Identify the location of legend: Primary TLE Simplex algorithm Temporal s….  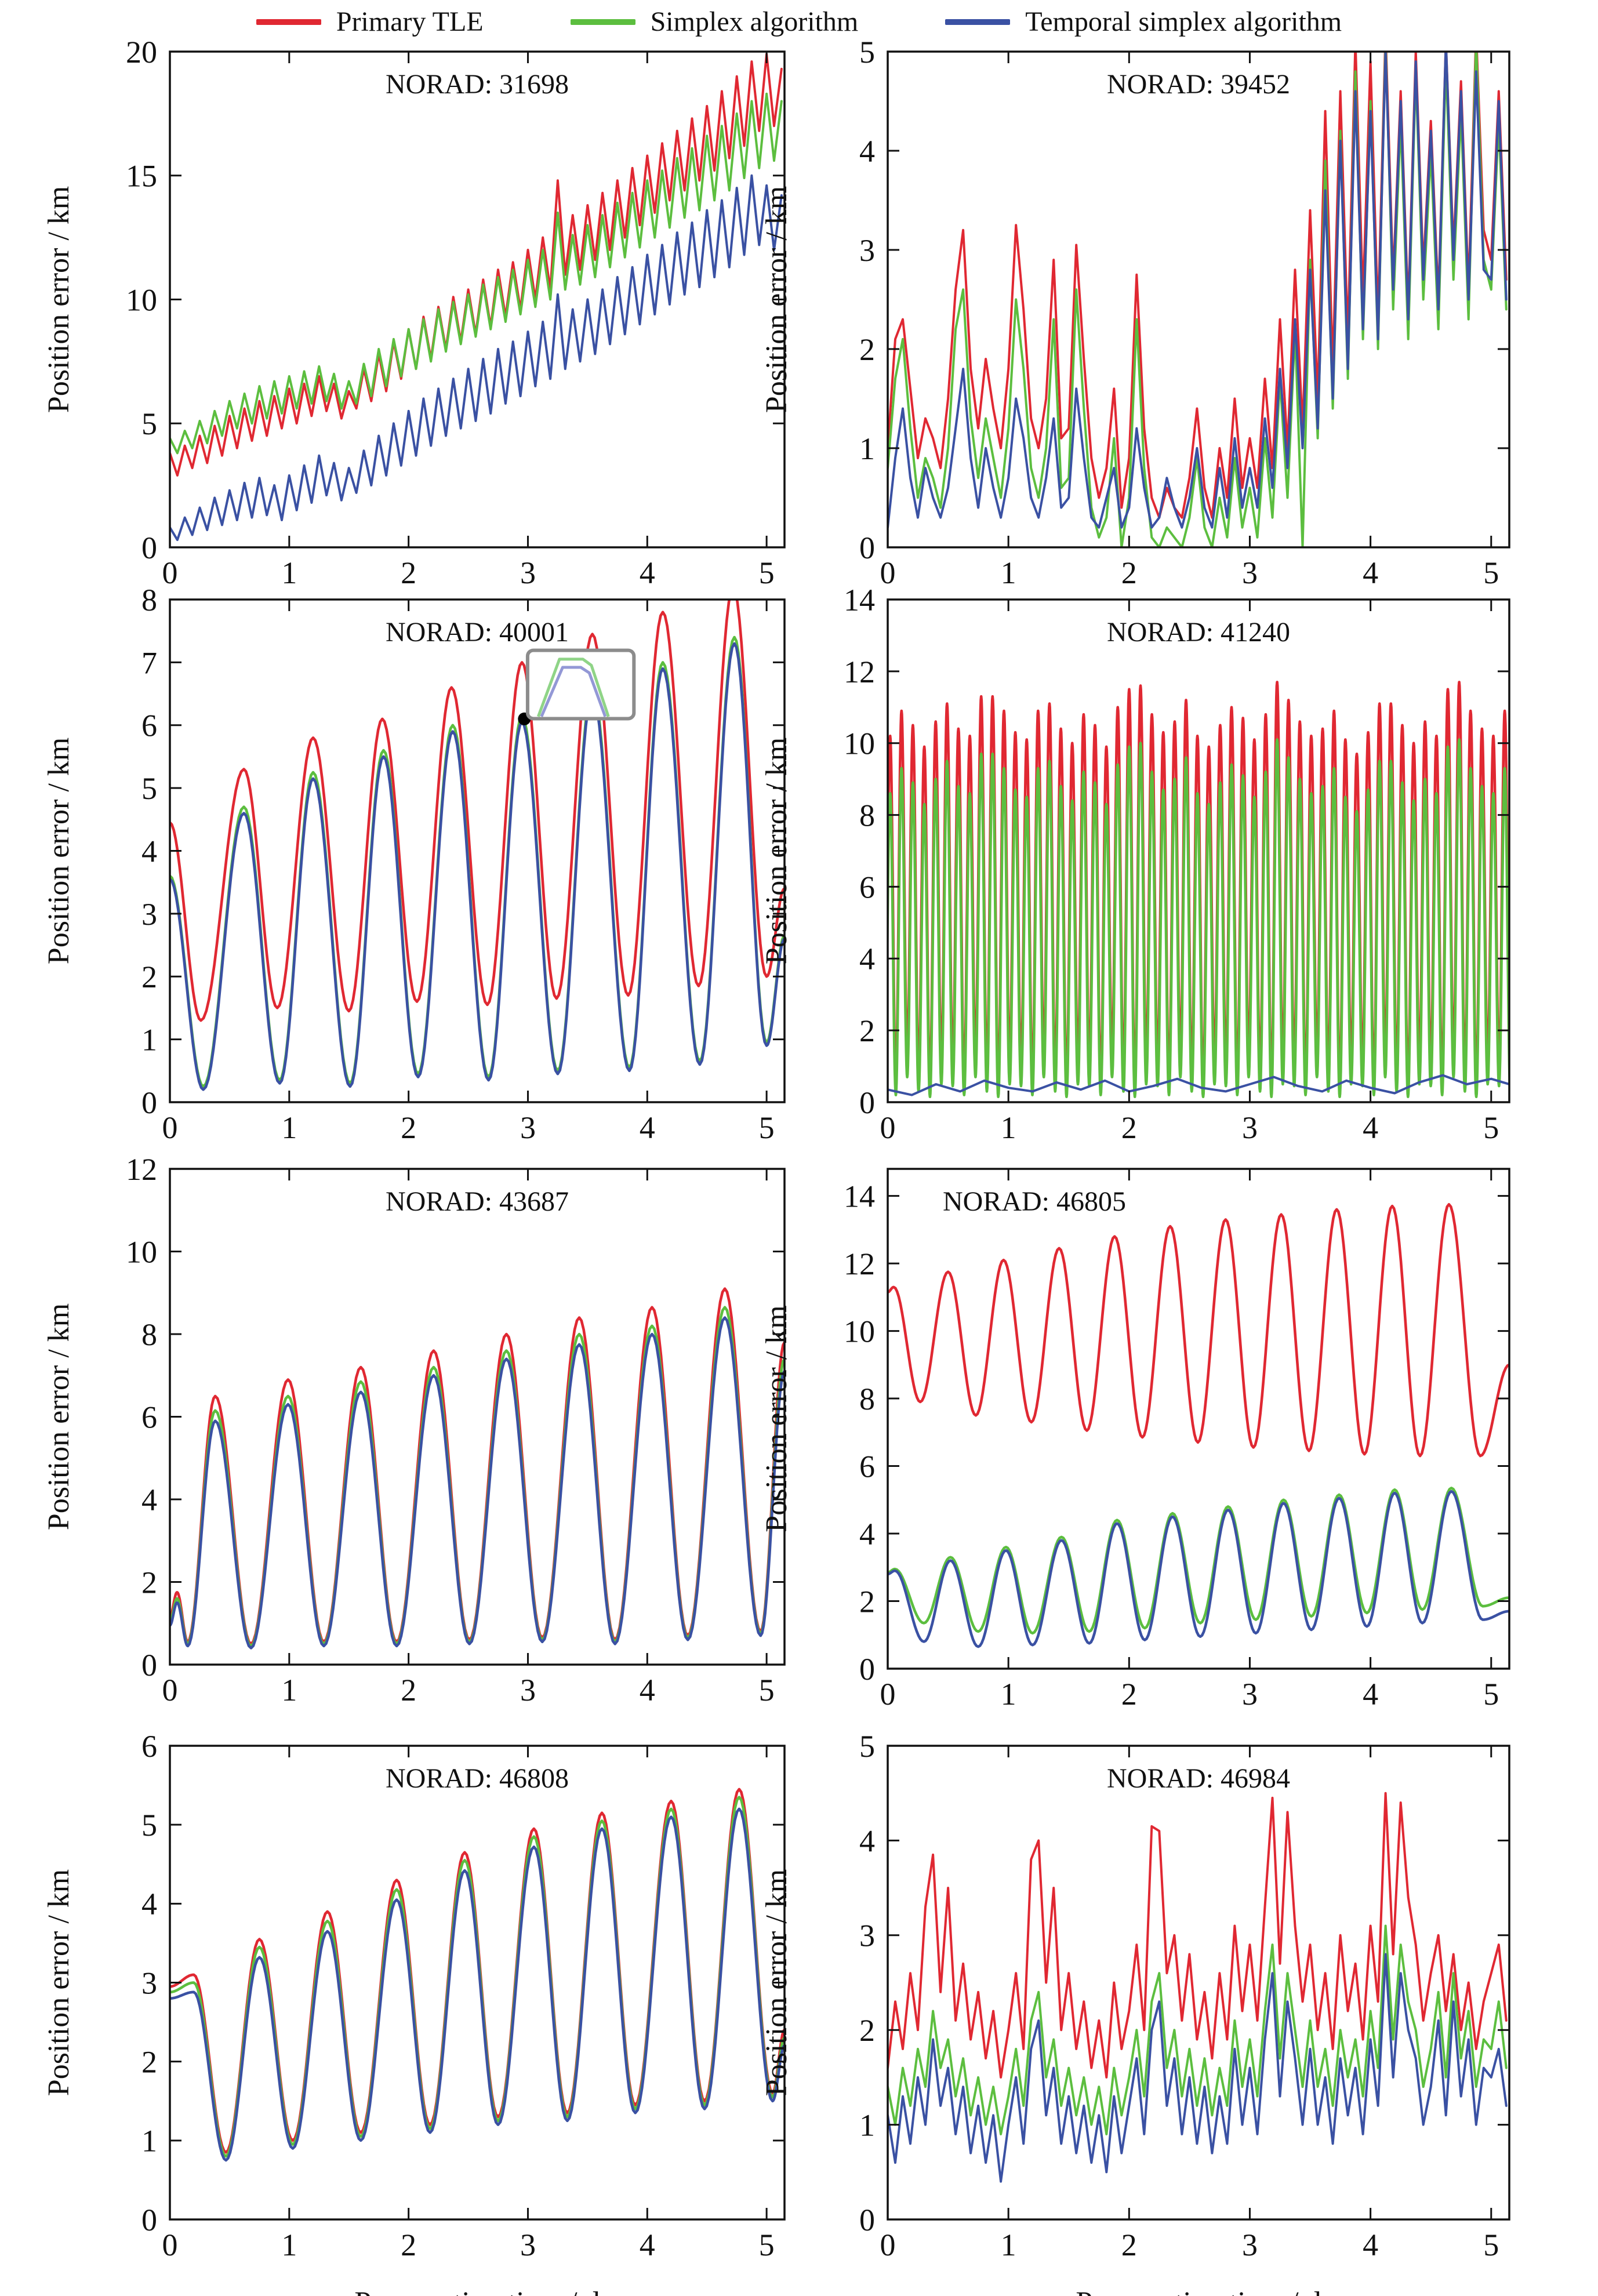
(799, 22).